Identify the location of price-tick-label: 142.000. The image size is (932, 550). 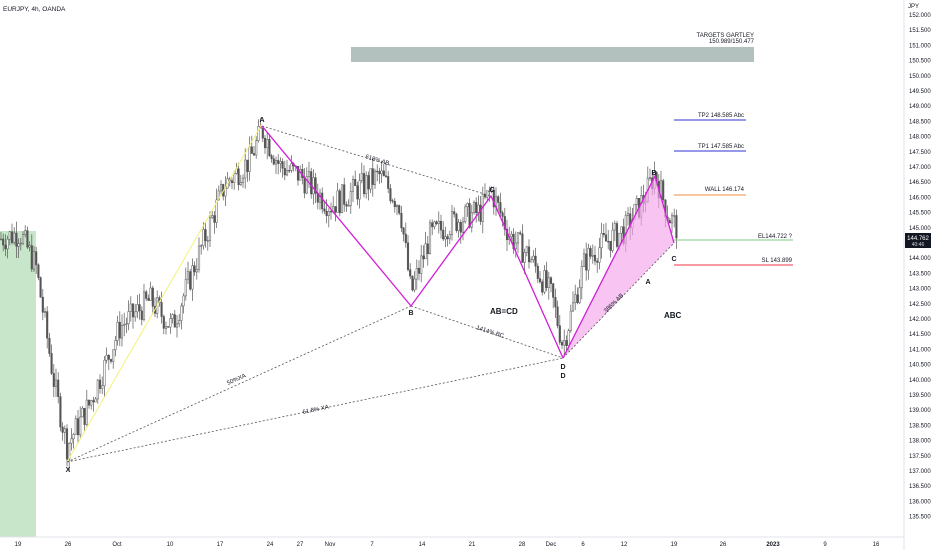
(920, 320).